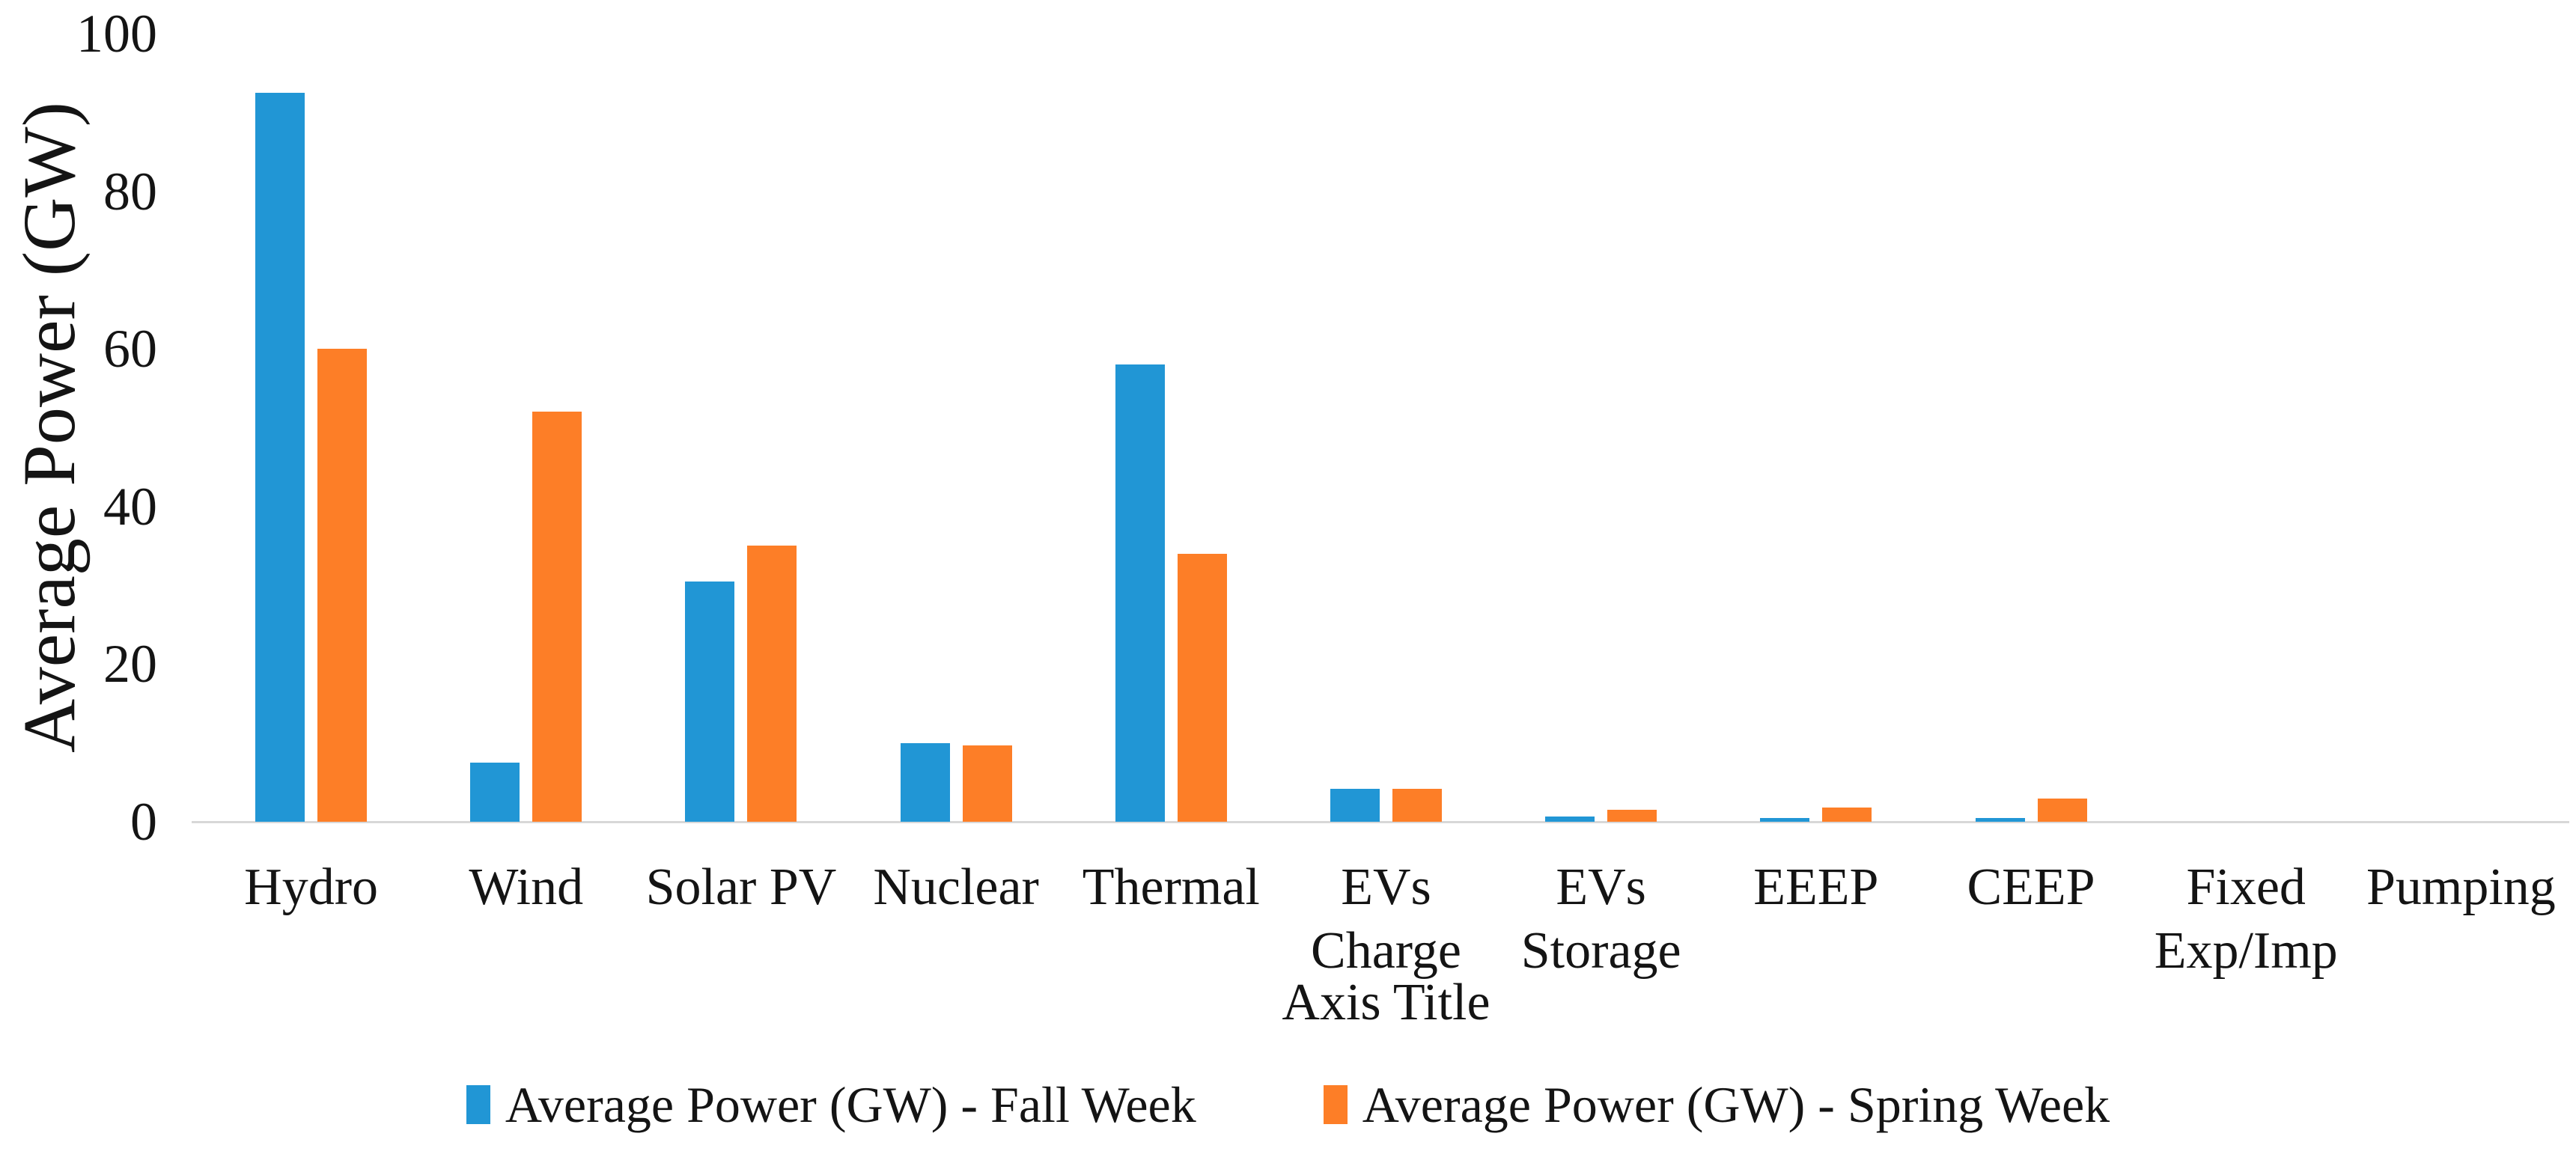 Image resolution: width=2576 pixels, height=1175 pixels. What do you see at coordinates (130, 349) in the screenshot?
I see `y-tick-label: 60` at bounding box center [130, 349].